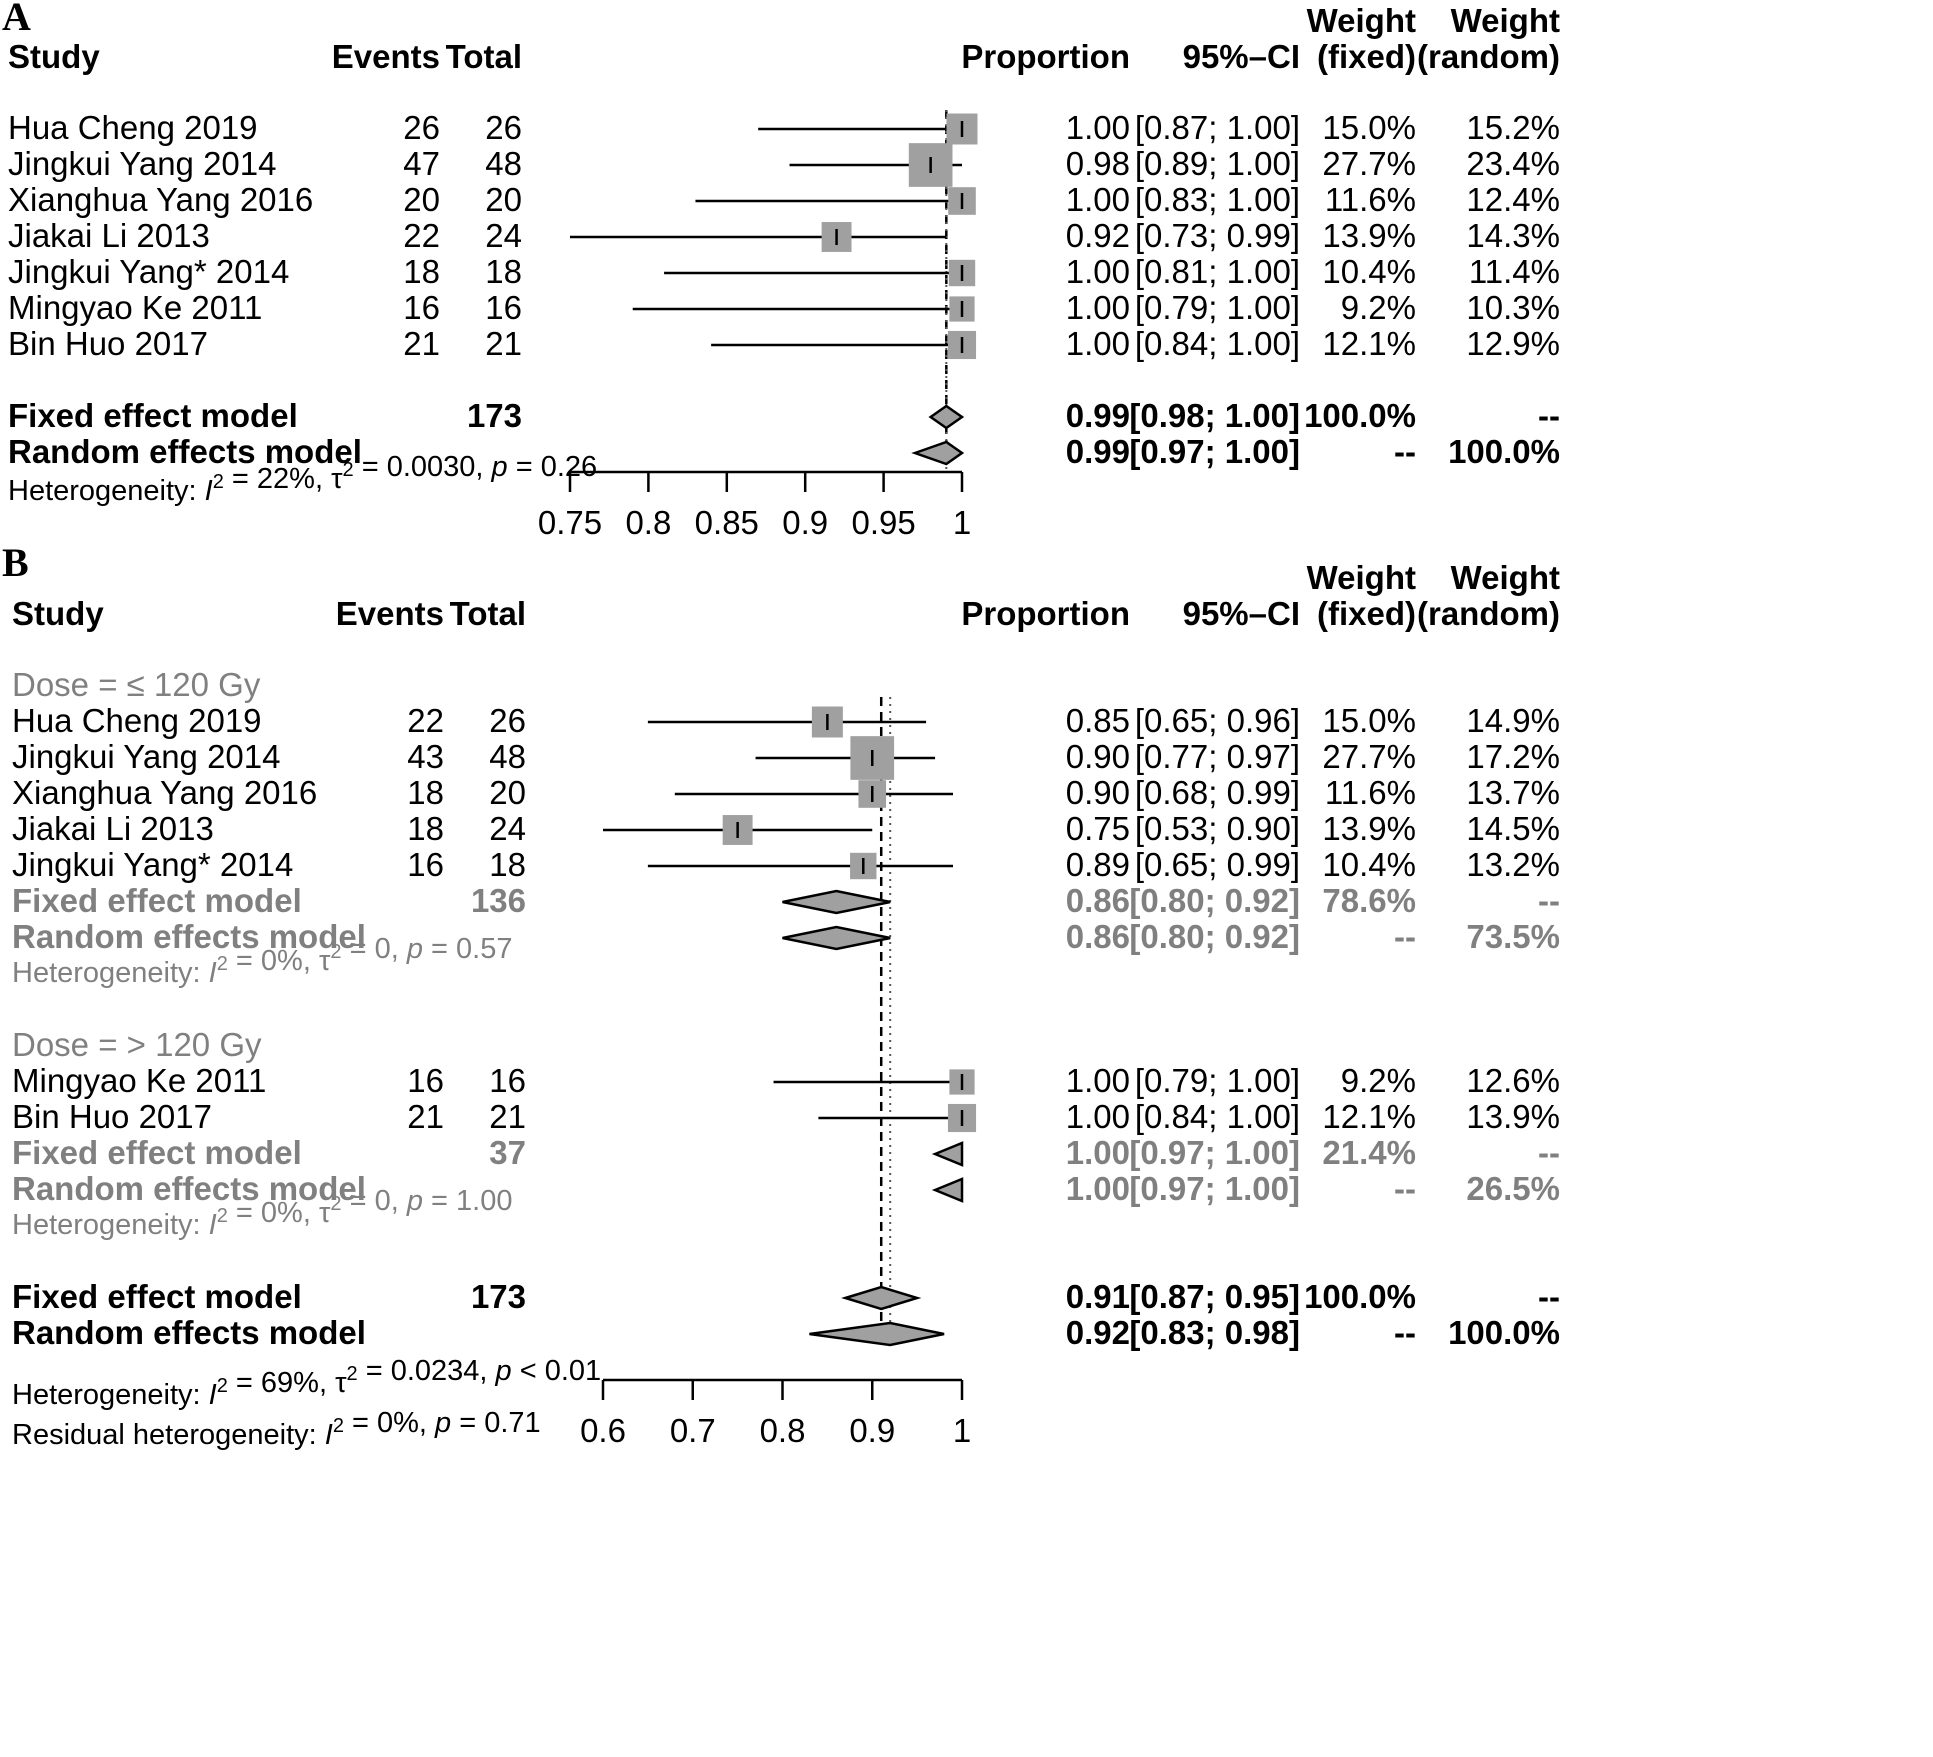 This screenshot has width=1933, height=1757. Describe the element at coordinates (1214, 1296) in the screenshot. I see `model-ci: [0.87; 0.95]` at that location.